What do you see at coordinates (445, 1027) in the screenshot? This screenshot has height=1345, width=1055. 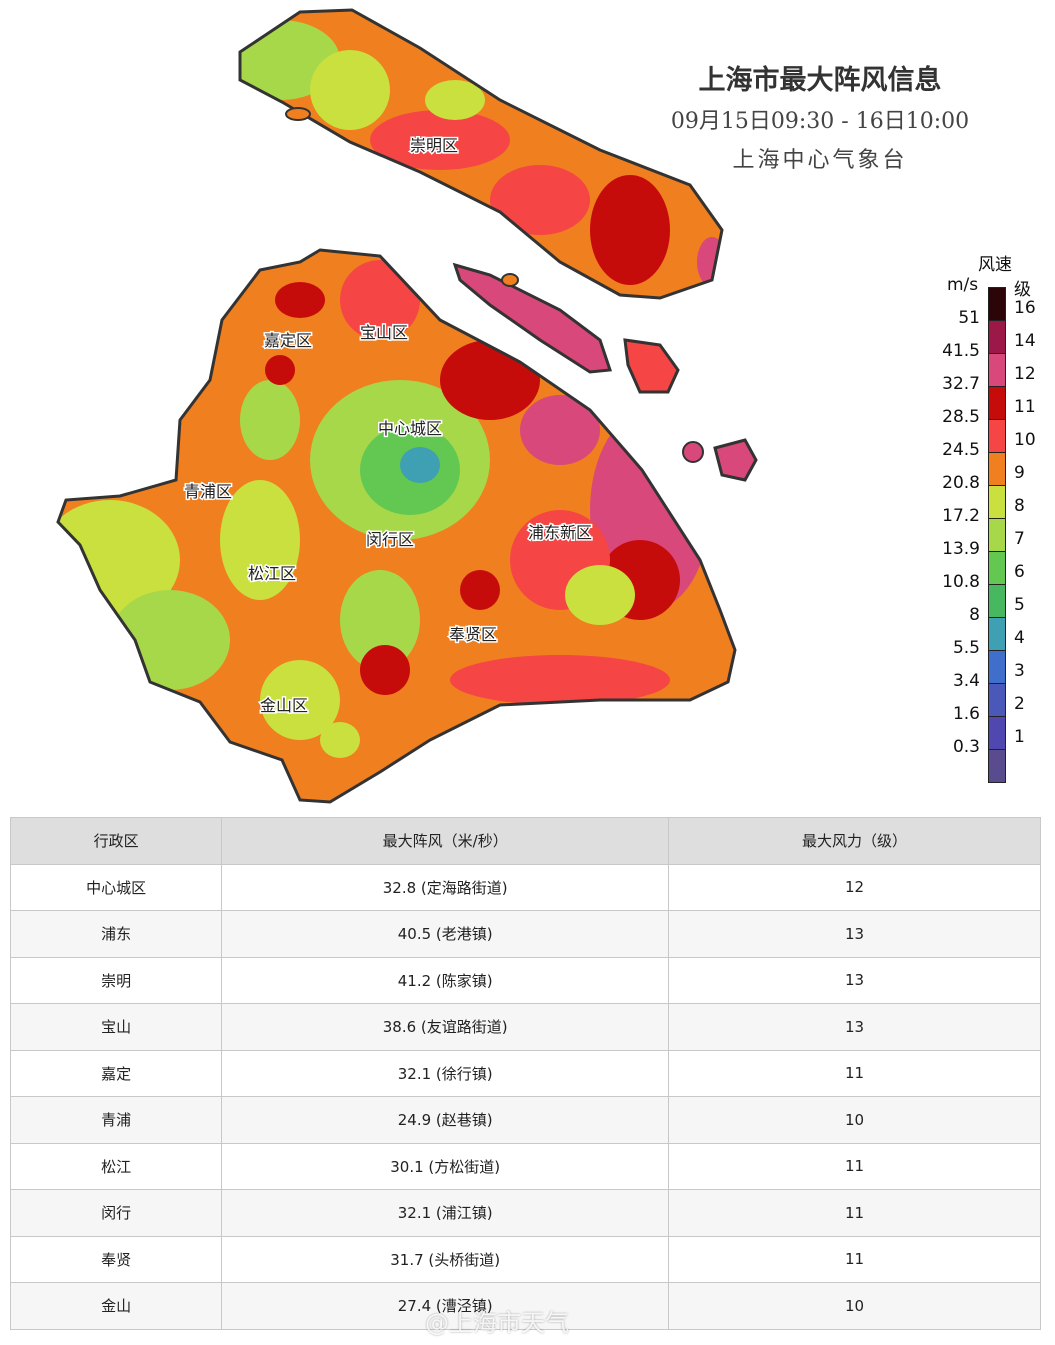 I see `gust-cell: 38.6 (友谊路街道)` at bounding box center [445, 1027].